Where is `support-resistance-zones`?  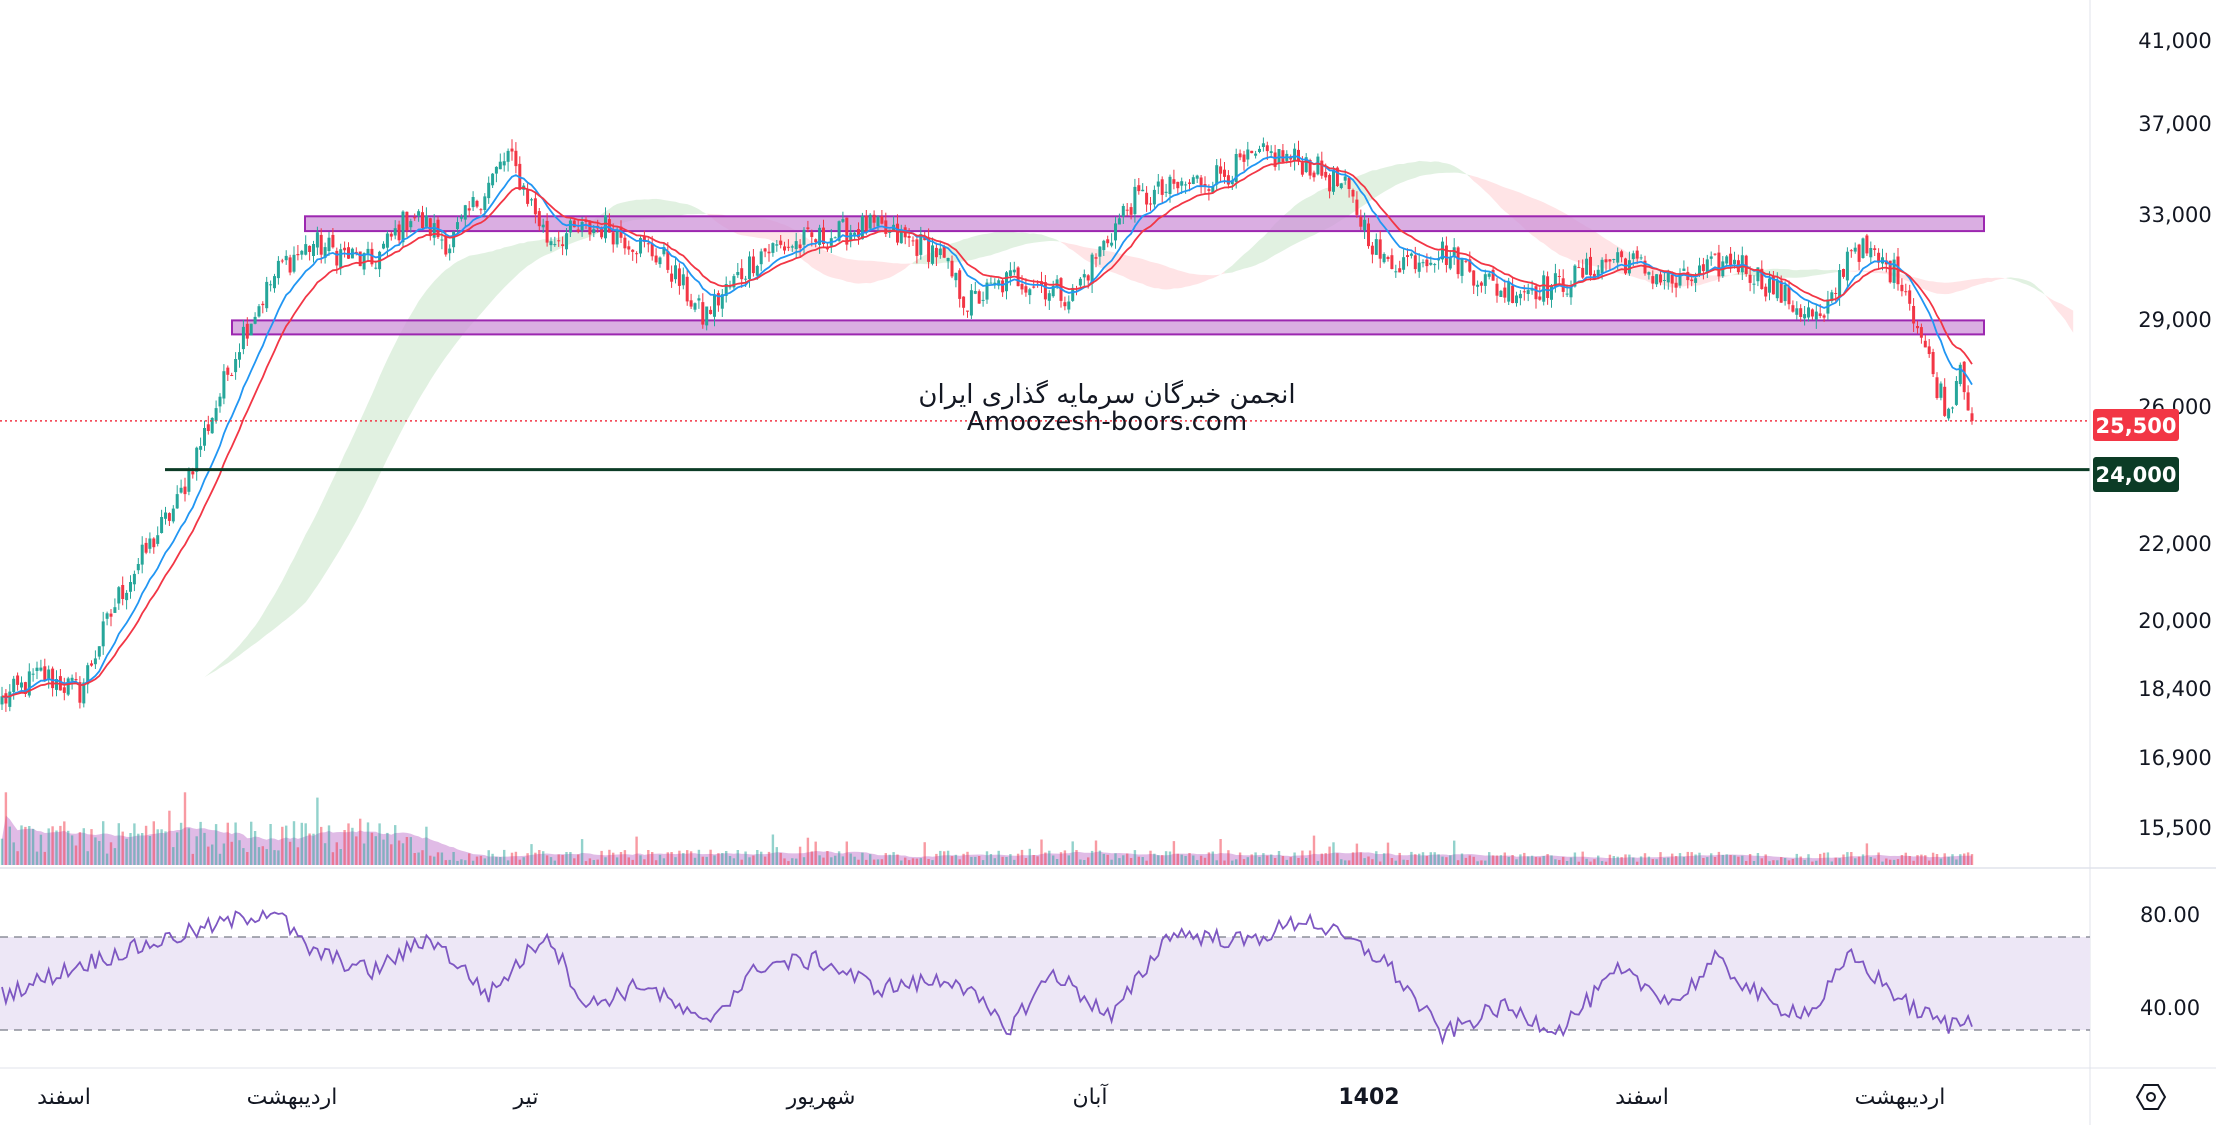
support-resistance-zones is located at coordinates (1108, 275).